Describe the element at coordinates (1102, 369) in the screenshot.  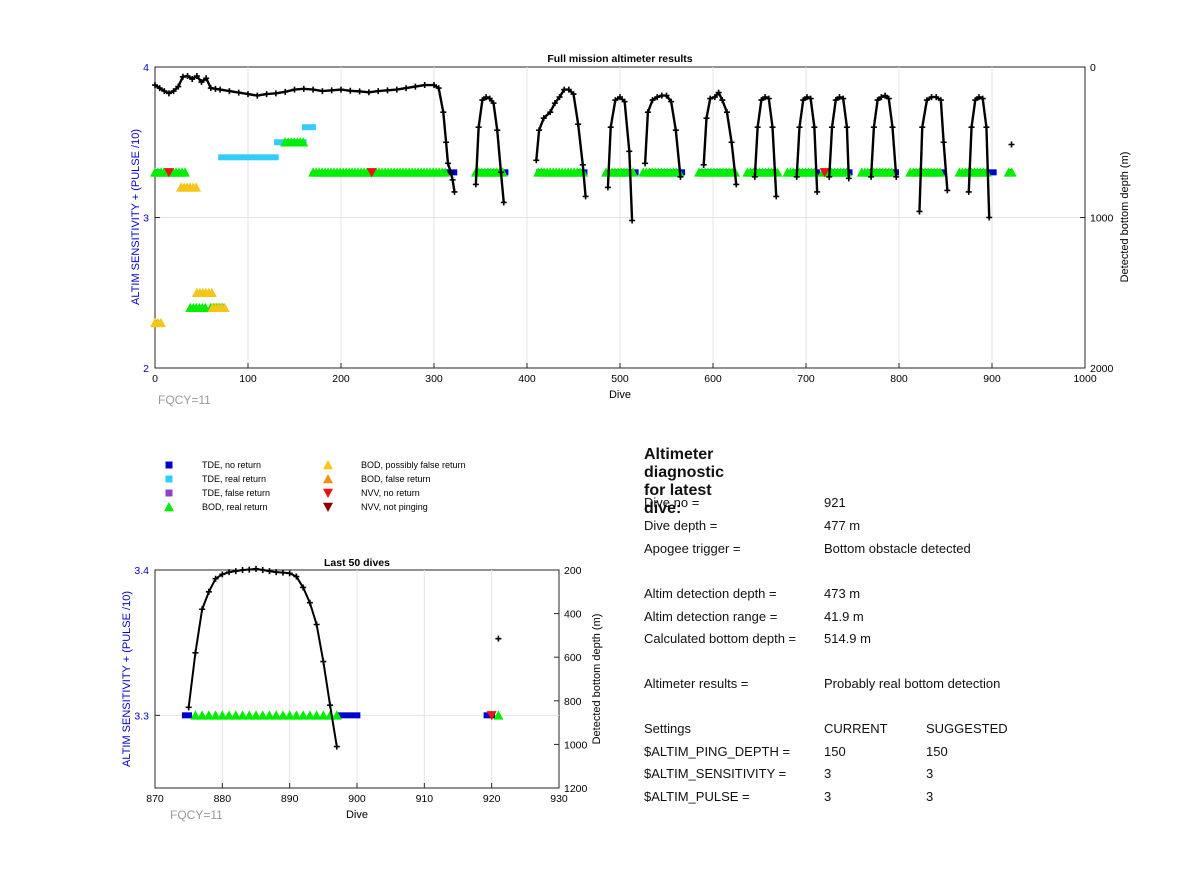
I see `y2-tick-label: 2000` at that location.